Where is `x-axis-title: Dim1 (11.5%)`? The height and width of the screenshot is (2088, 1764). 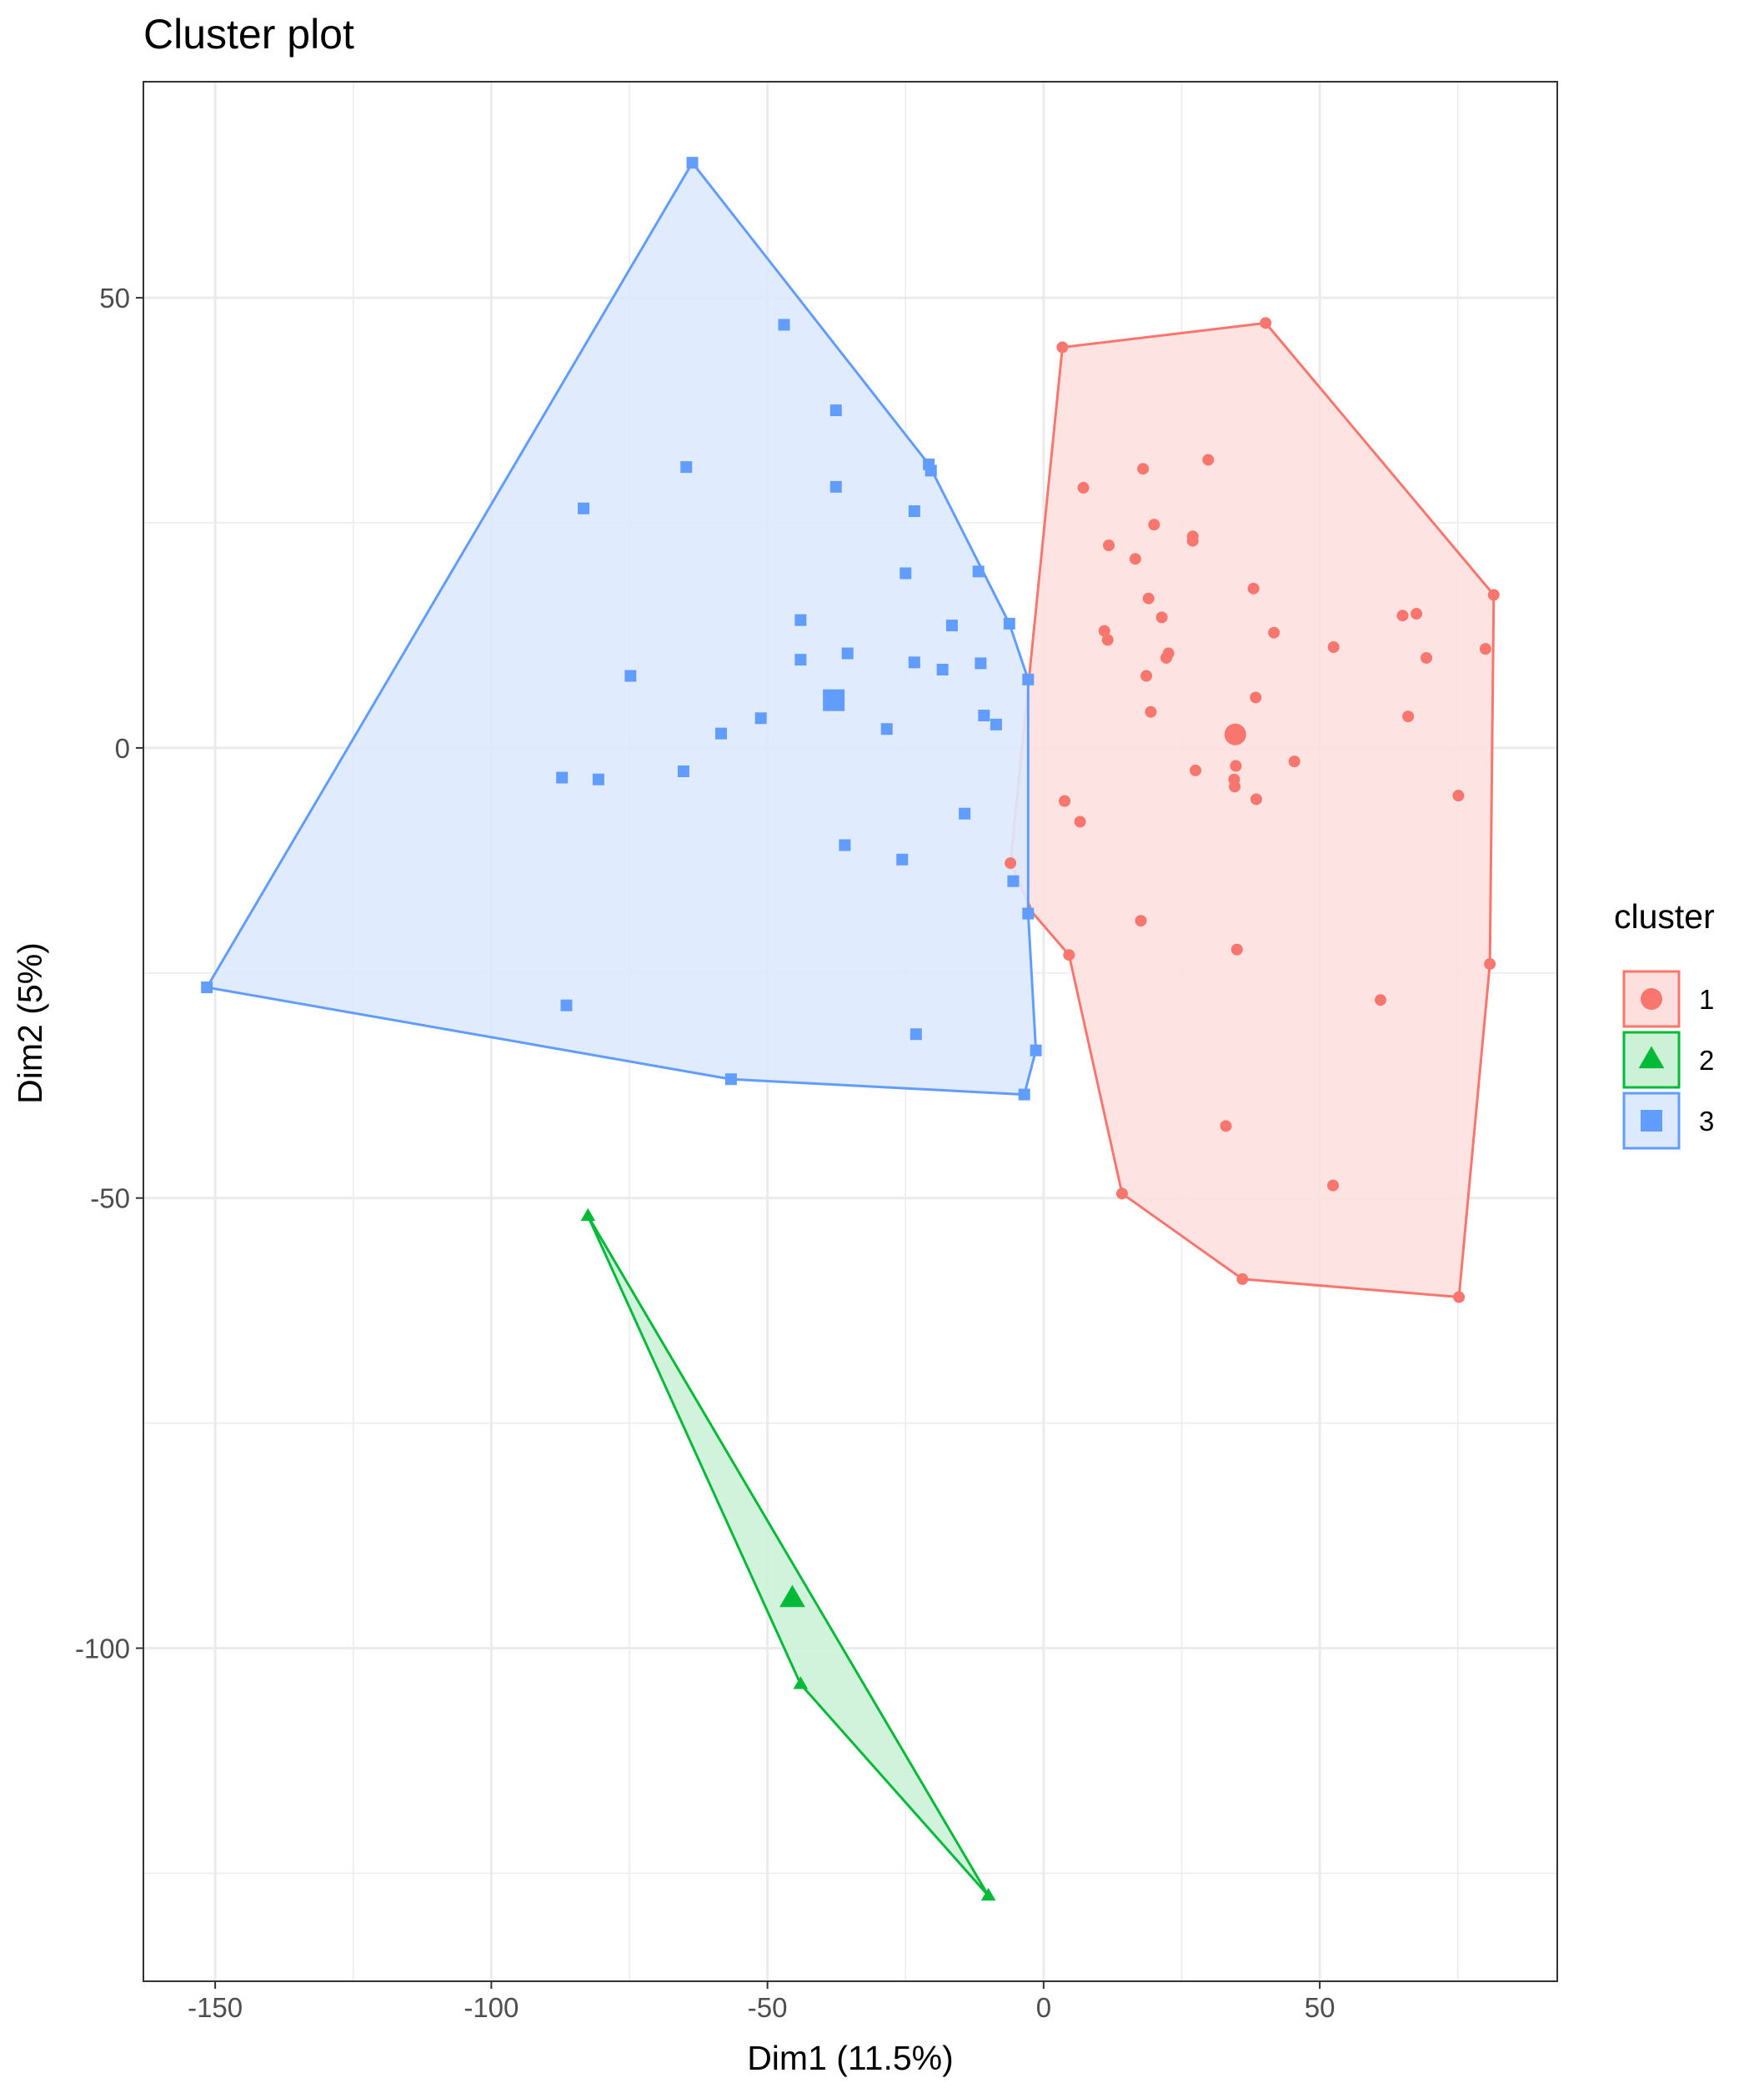 x-axis-title: Dim1 (11.5%) is located at coordinates (850, 2058).